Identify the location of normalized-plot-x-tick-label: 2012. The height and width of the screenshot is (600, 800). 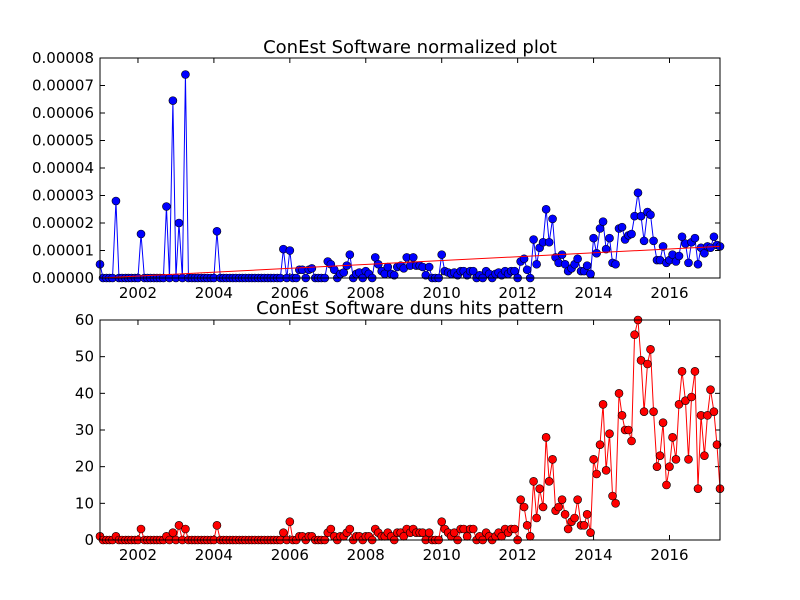
(518, 293).